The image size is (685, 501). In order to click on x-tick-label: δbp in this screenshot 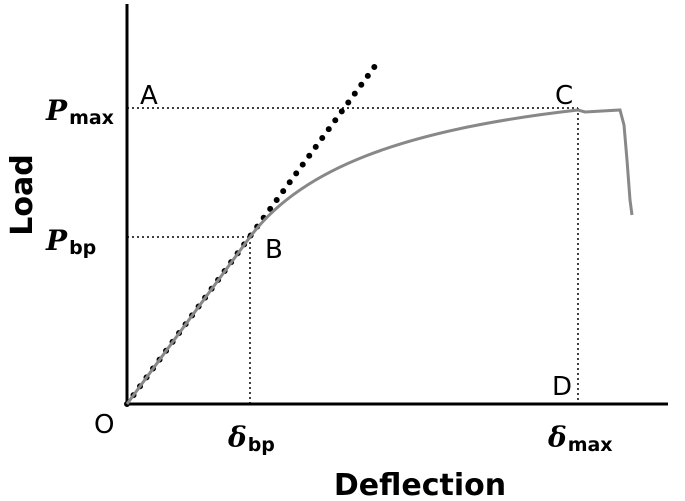, I will do `click(251, 438)`.